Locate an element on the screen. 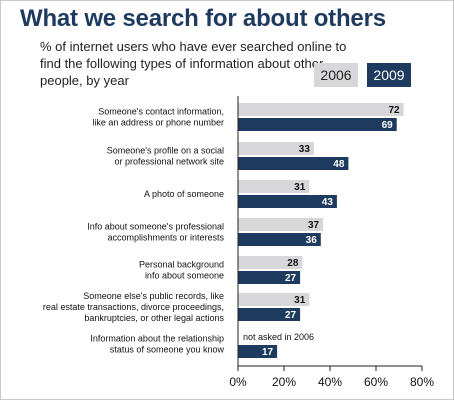 The width and height of the screenshot is (454, 400). chart-title: What we search for about others is located at coordinates (203, 18).